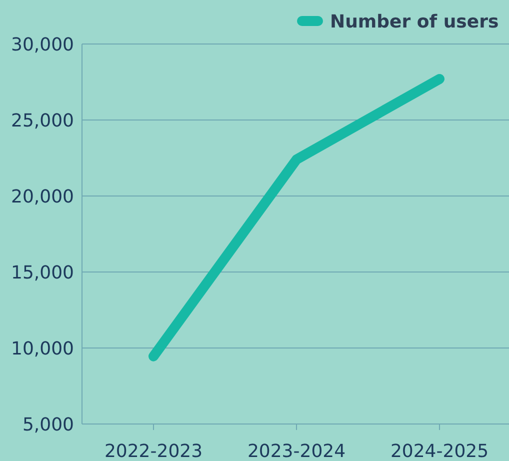 Image resolution: width=509 pixels, height=461 pixels. Describe the element at coordinates (414, 21) in the screenshot. I see `legend-label: Number of users` at that location.